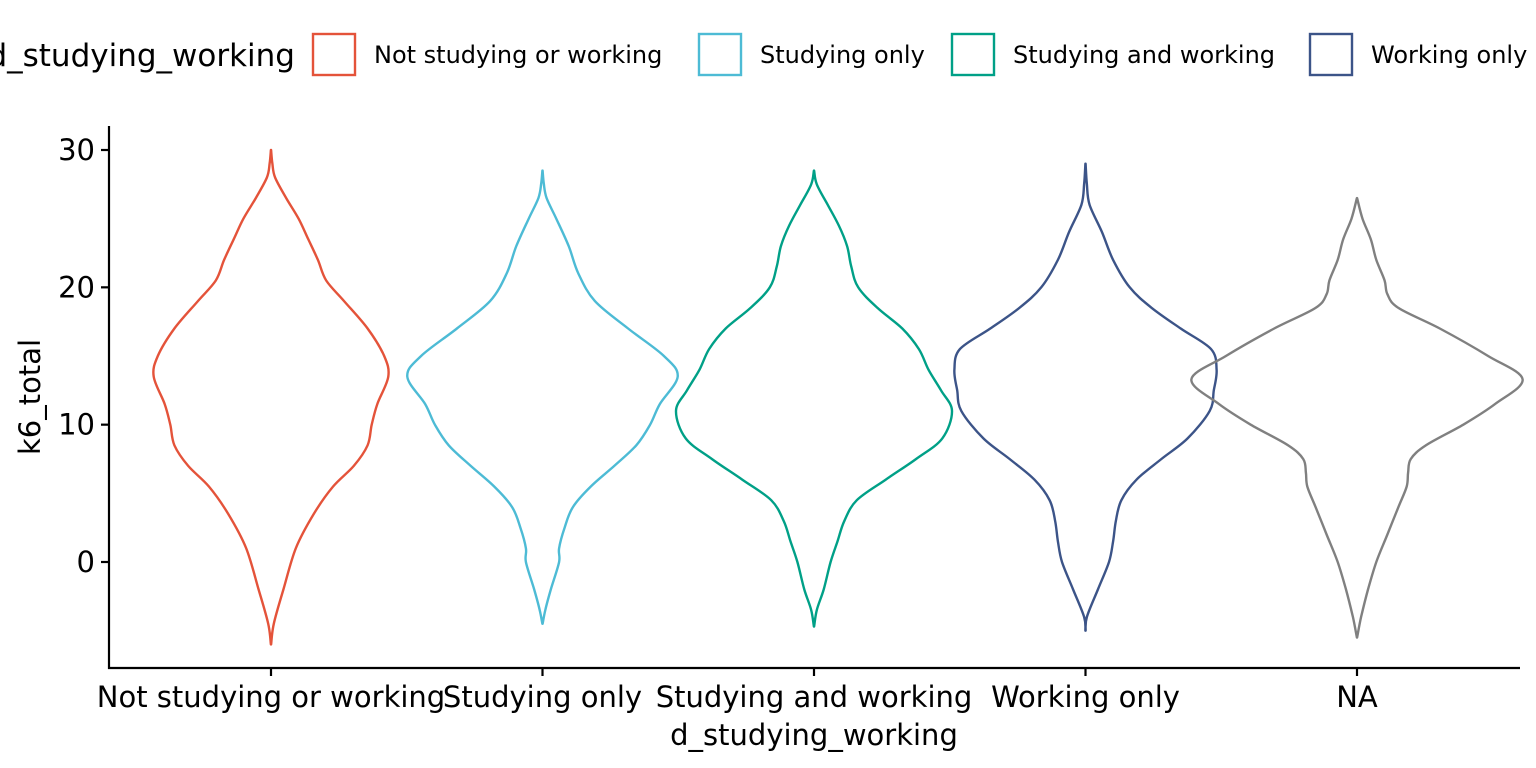 The image size is (1536, 768). What do you see at coordinates (542, 397) in the screenshot?
I see `violin-studying-only` at bounding box center [542, 397].